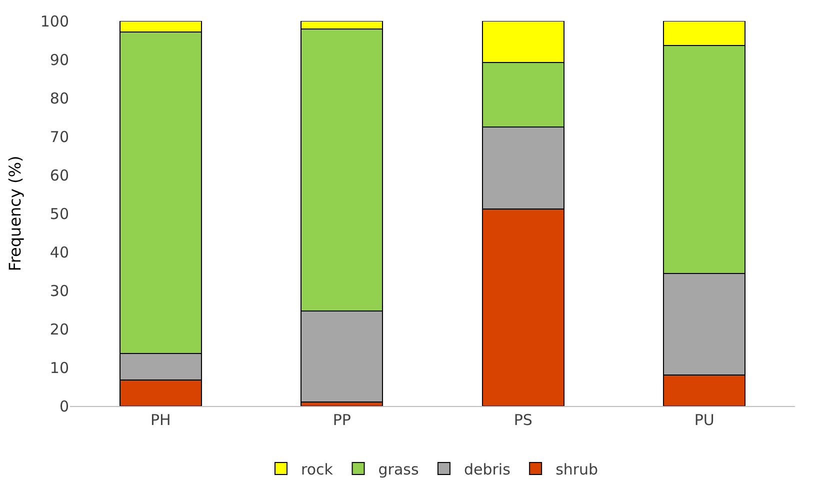  What do you see at coordinates (59, 329) in the screenshot?
I see `y-tick-label: 20` at bounding box center [59, 329].